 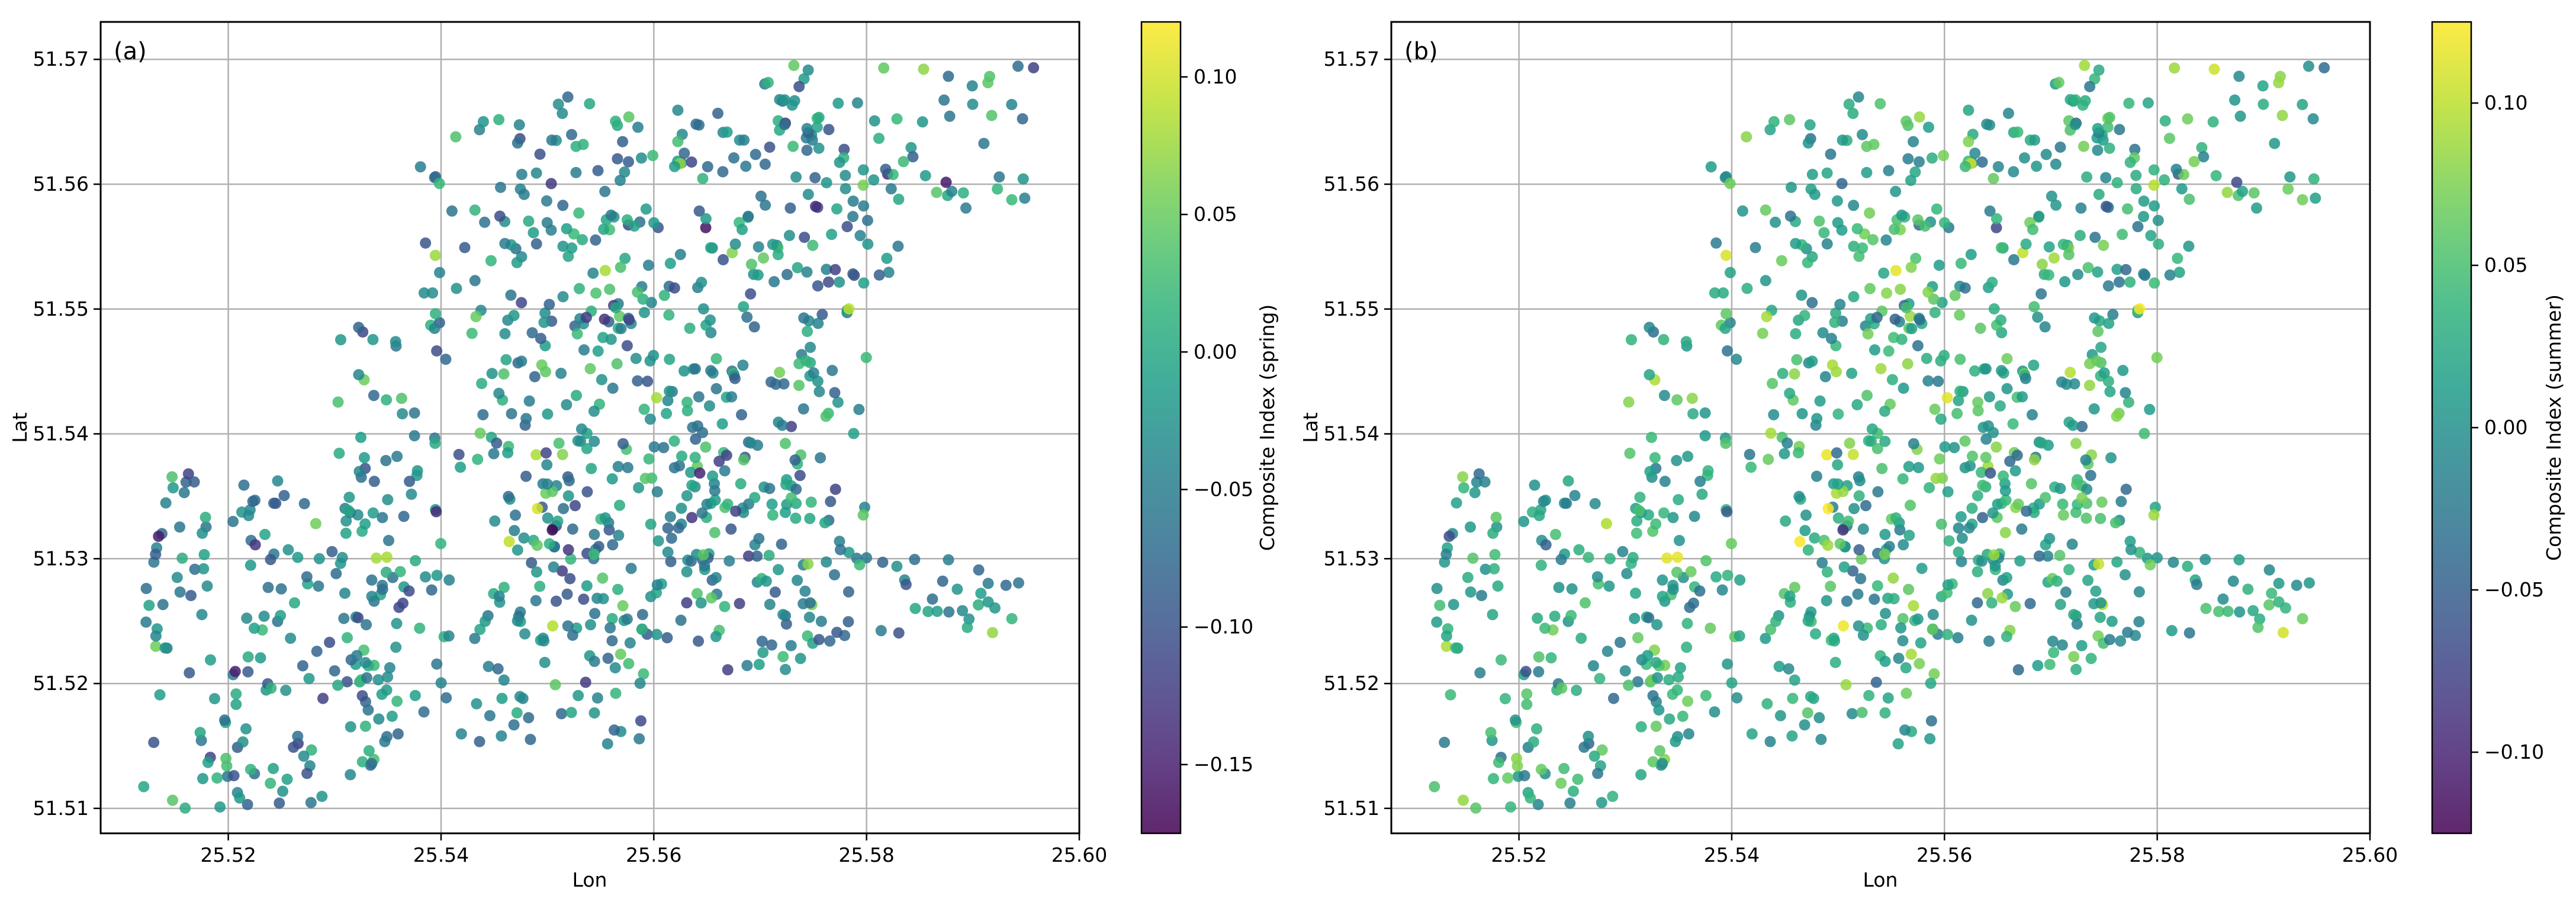 I want to click on colorbar-tick-label: −0.10, so click(x=1223, y=626).